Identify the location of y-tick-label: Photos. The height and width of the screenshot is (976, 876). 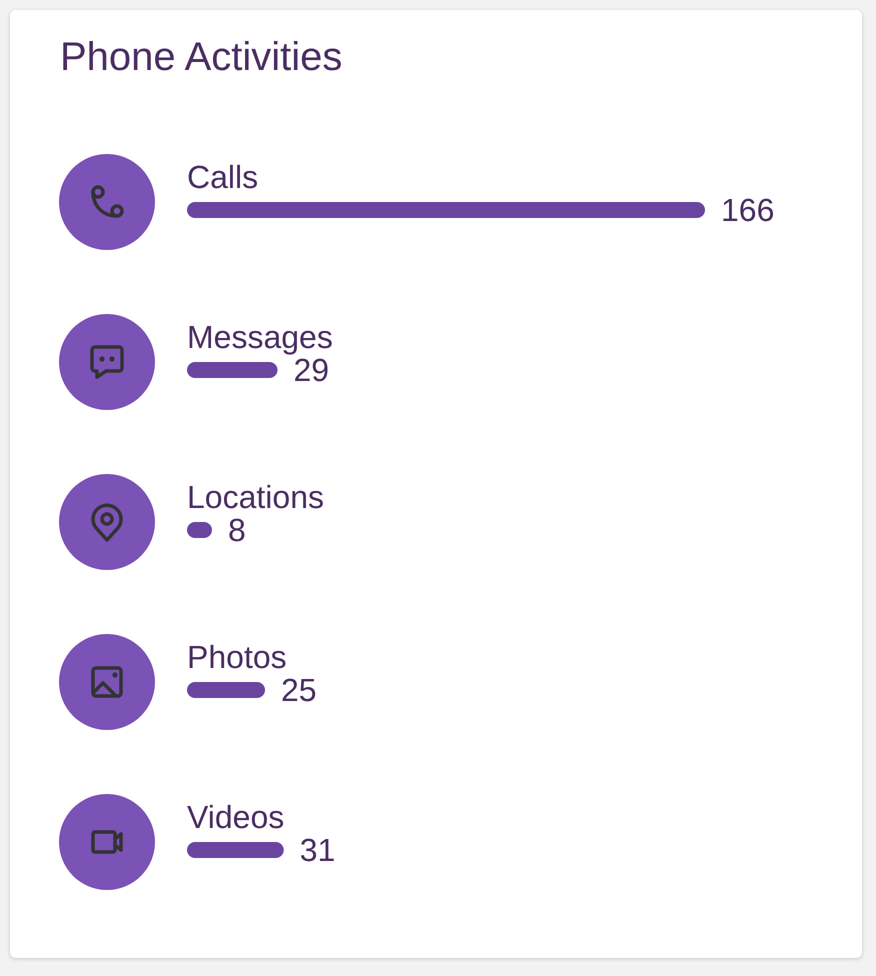
(237, 657).